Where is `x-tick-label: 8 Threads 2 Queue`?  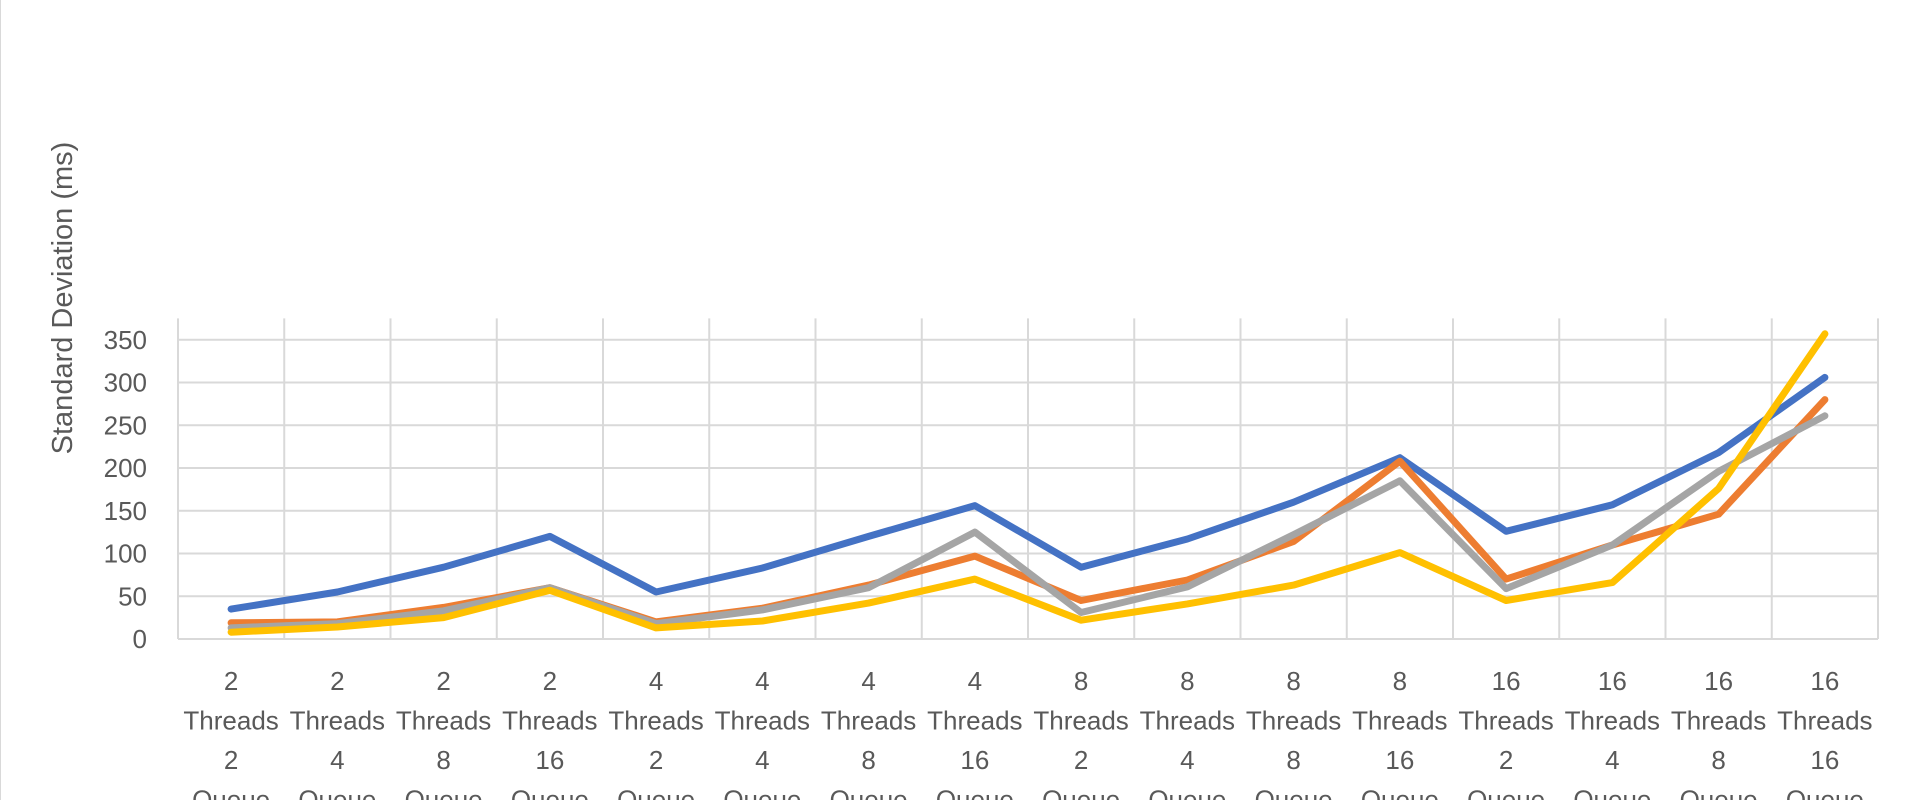
x-tick-label: 8 Threads 2 Queue is located at coordinates (1080, 733).